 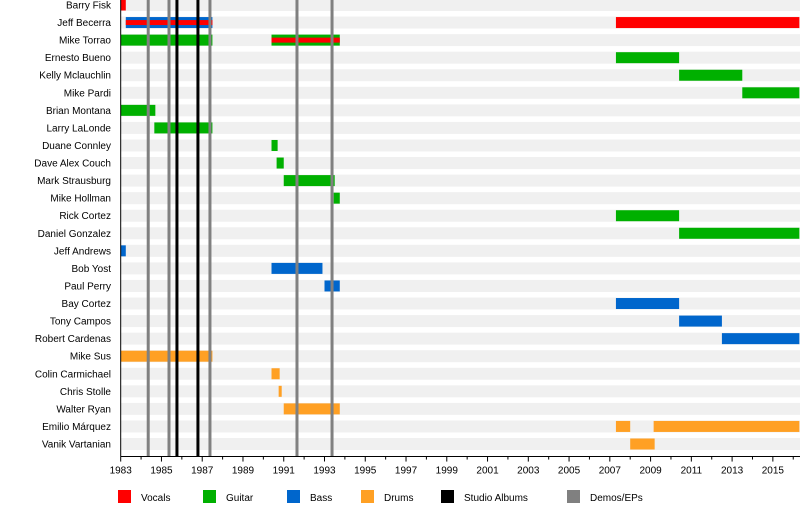 I want to click on x-tick-label: 1999, so click(x=447, y=471).